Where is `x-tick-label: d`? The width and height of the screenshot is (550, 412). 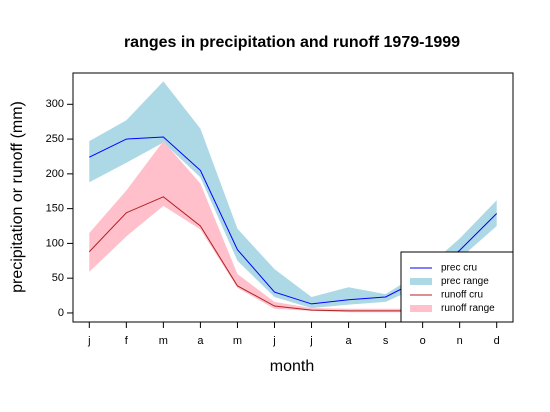
x-tick-label: d is located at coordinates (497, 341).